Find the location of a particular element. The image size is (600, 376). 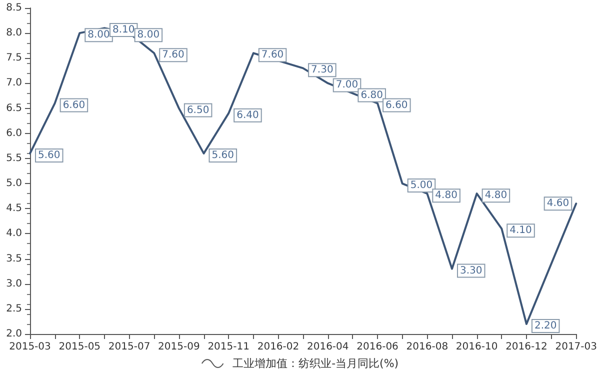

y-tick-label: 8.5 is located at coordinates (14, 8).